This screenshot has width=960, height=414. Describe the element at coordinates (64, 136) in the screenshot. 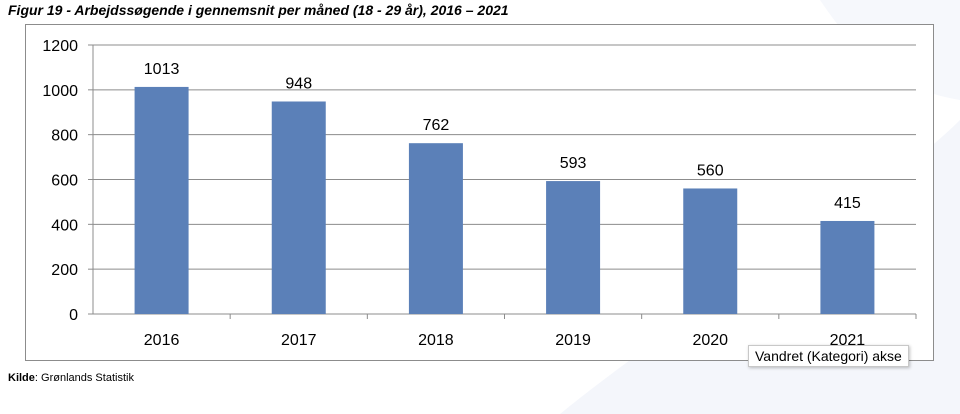

I see `y-tick-label: 800` at that location.